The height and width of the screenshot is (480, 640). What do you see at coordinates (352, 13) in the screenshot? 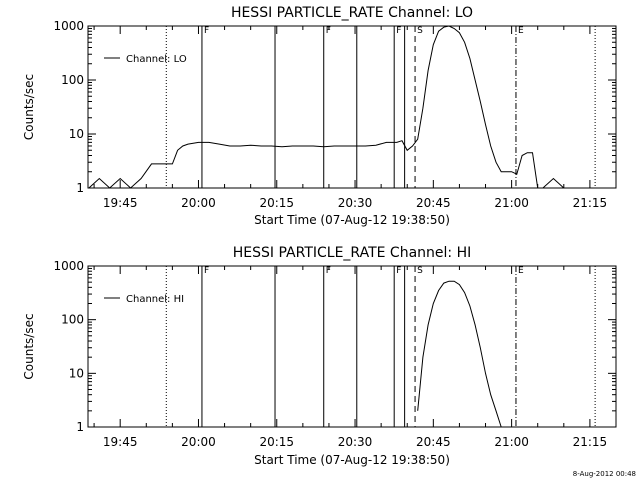
I see `chart-title: HESSI PARTICLE_RATE Channel: LO` at bounding box center [352, 13].